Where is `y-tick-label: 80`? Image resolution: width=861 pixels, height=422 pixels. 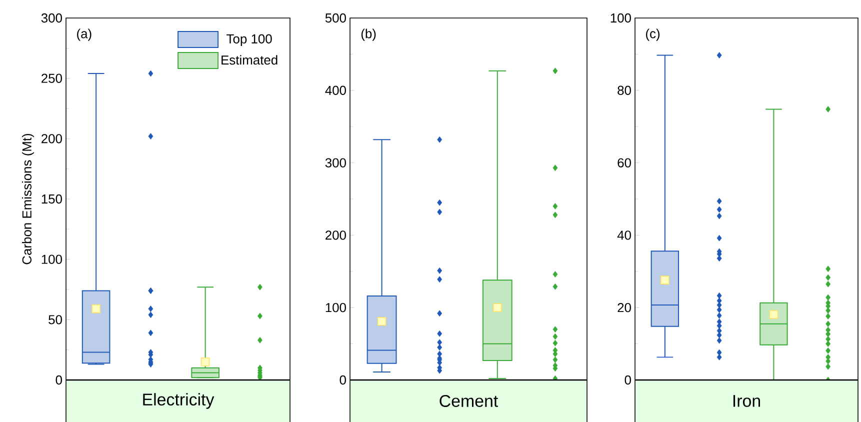
y-tick-label: 80 is located at coordinates (624, 90).